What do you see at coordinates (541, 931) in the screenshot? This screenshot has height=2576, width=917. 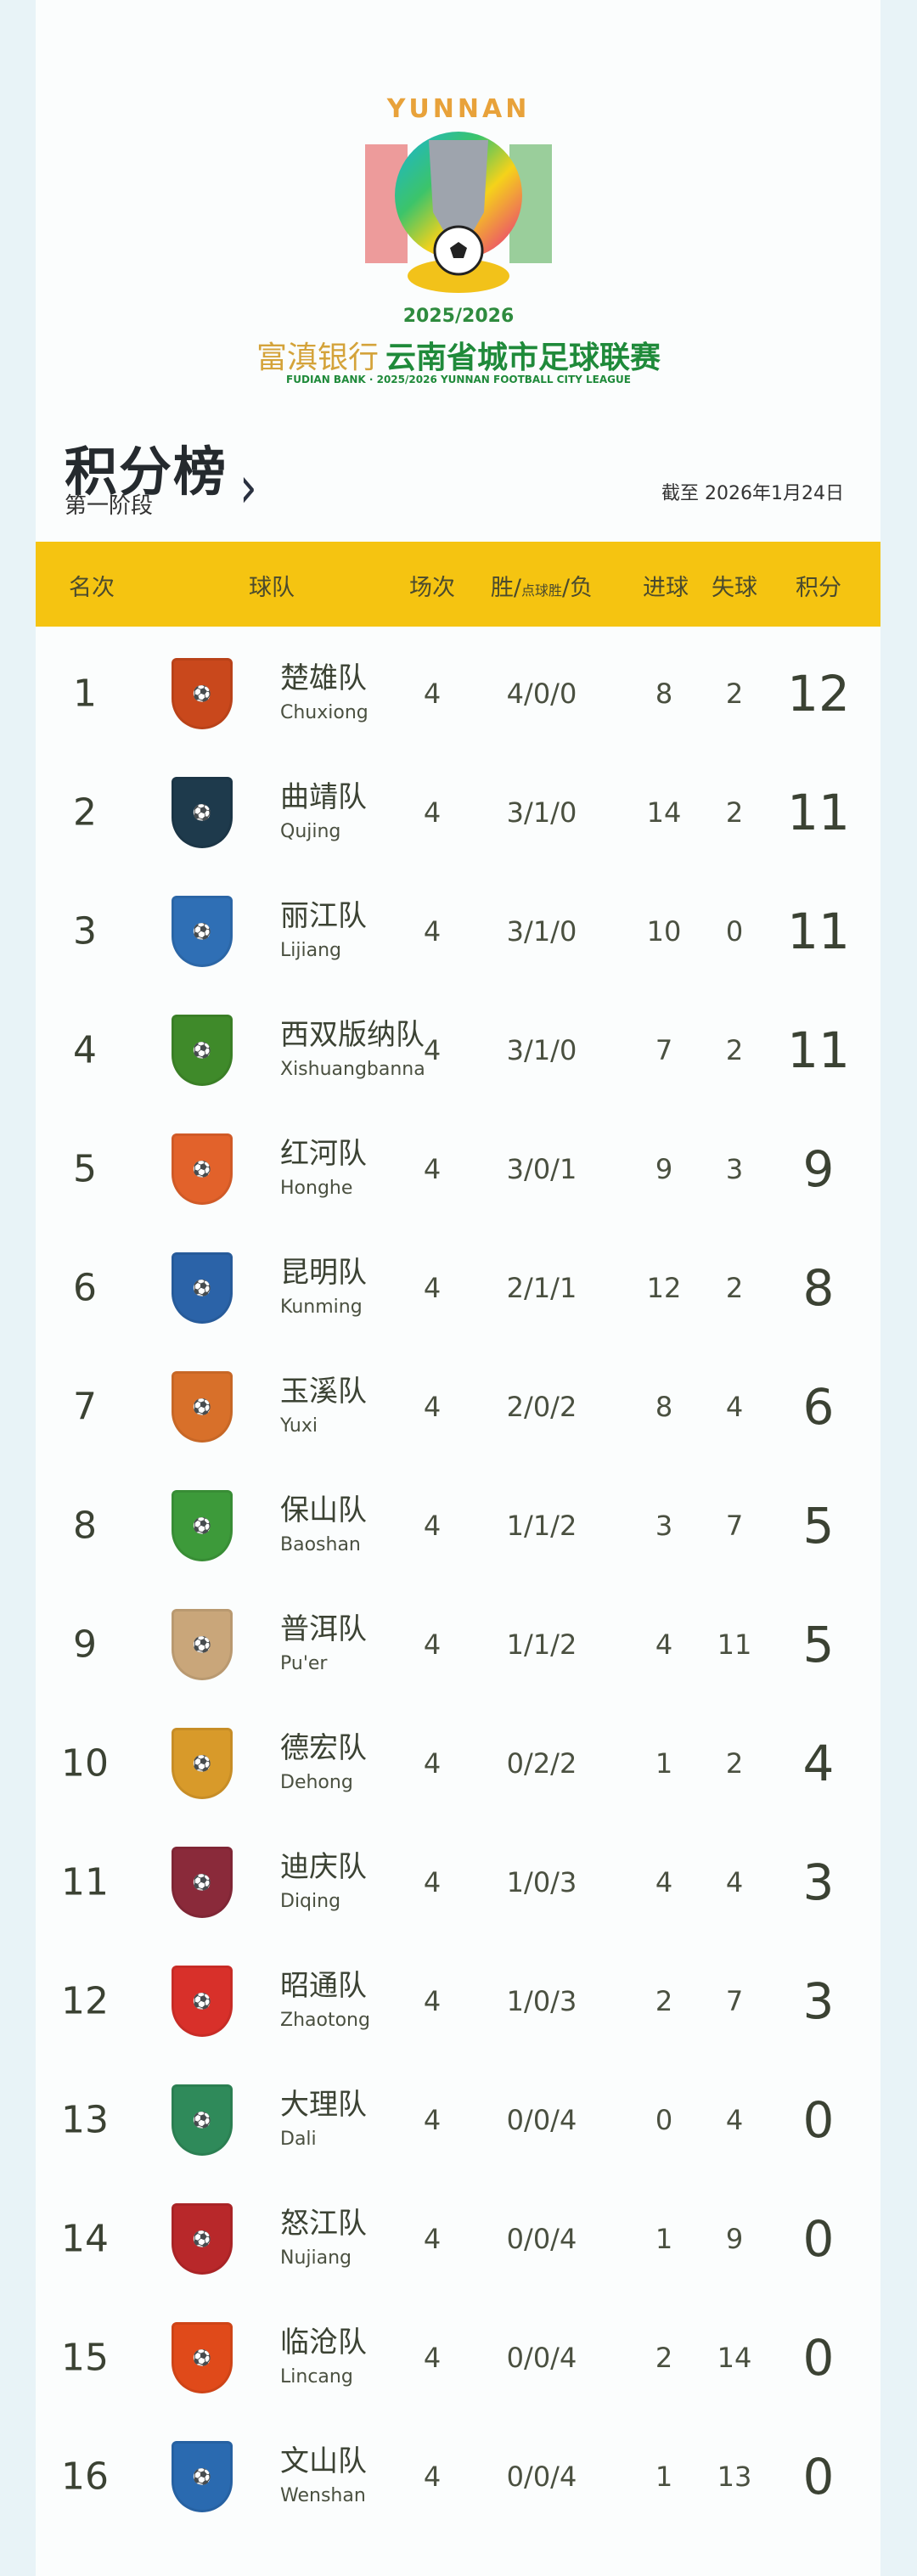 I see `win-draw-loss: 3/1/0` at bounding box center [541, 931].